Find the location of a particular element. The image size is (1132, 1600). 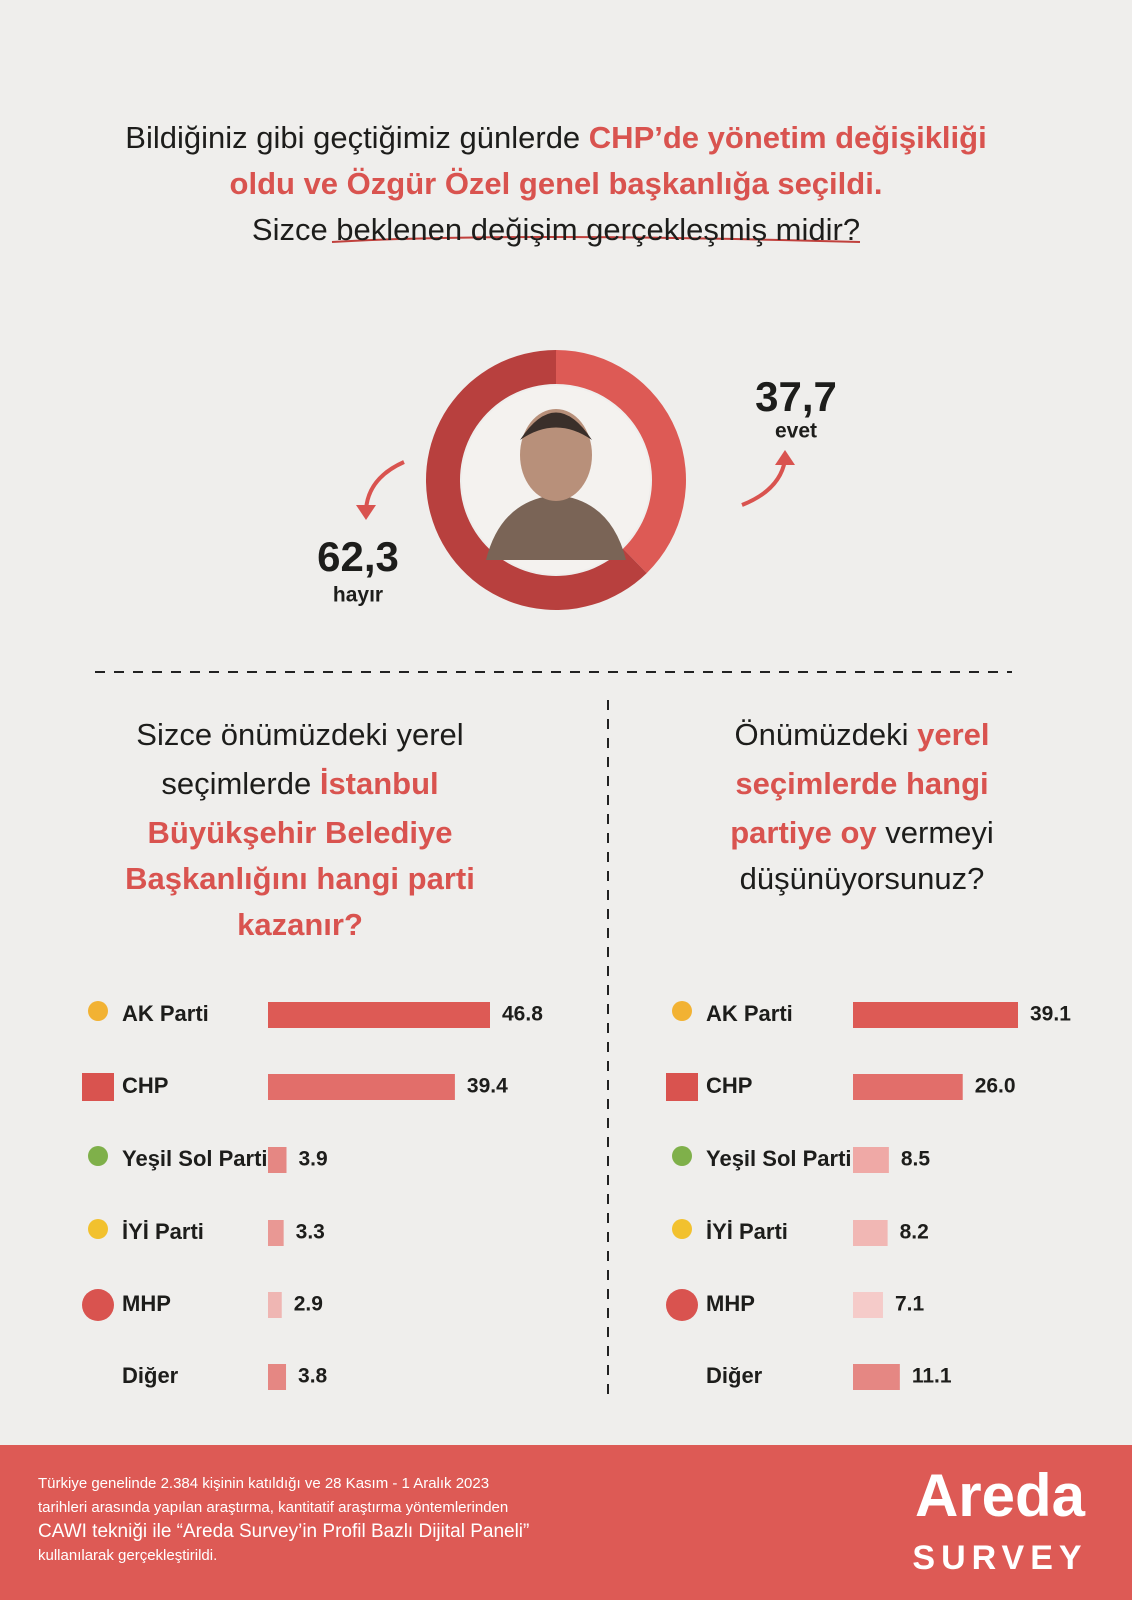

title-line: seçimlerde İstanbul is located at coordinates (299, 783).